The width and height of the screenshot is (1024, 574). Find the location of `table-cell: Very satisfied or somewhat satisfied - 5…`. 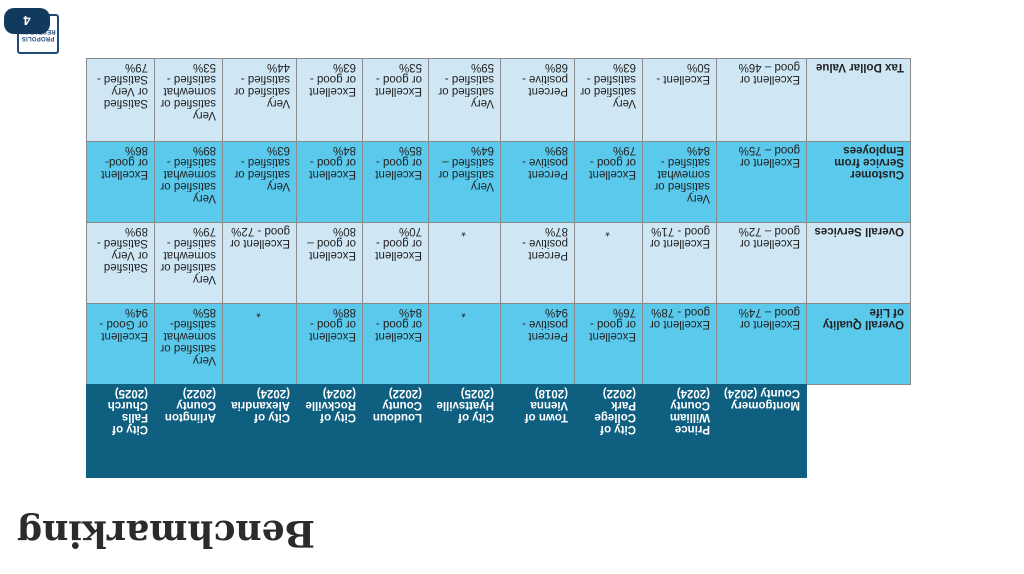

table-cell: Very satisfied or somewhat satisfied - 5… is located at coordinates (188, 100).